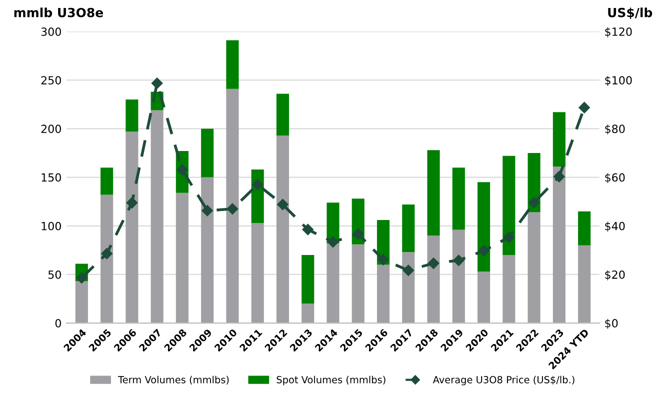  What do you see at coordinates (58, 323) in the screenshot?
I see `y-tick-label: 0` at bounding box center [58, 323].